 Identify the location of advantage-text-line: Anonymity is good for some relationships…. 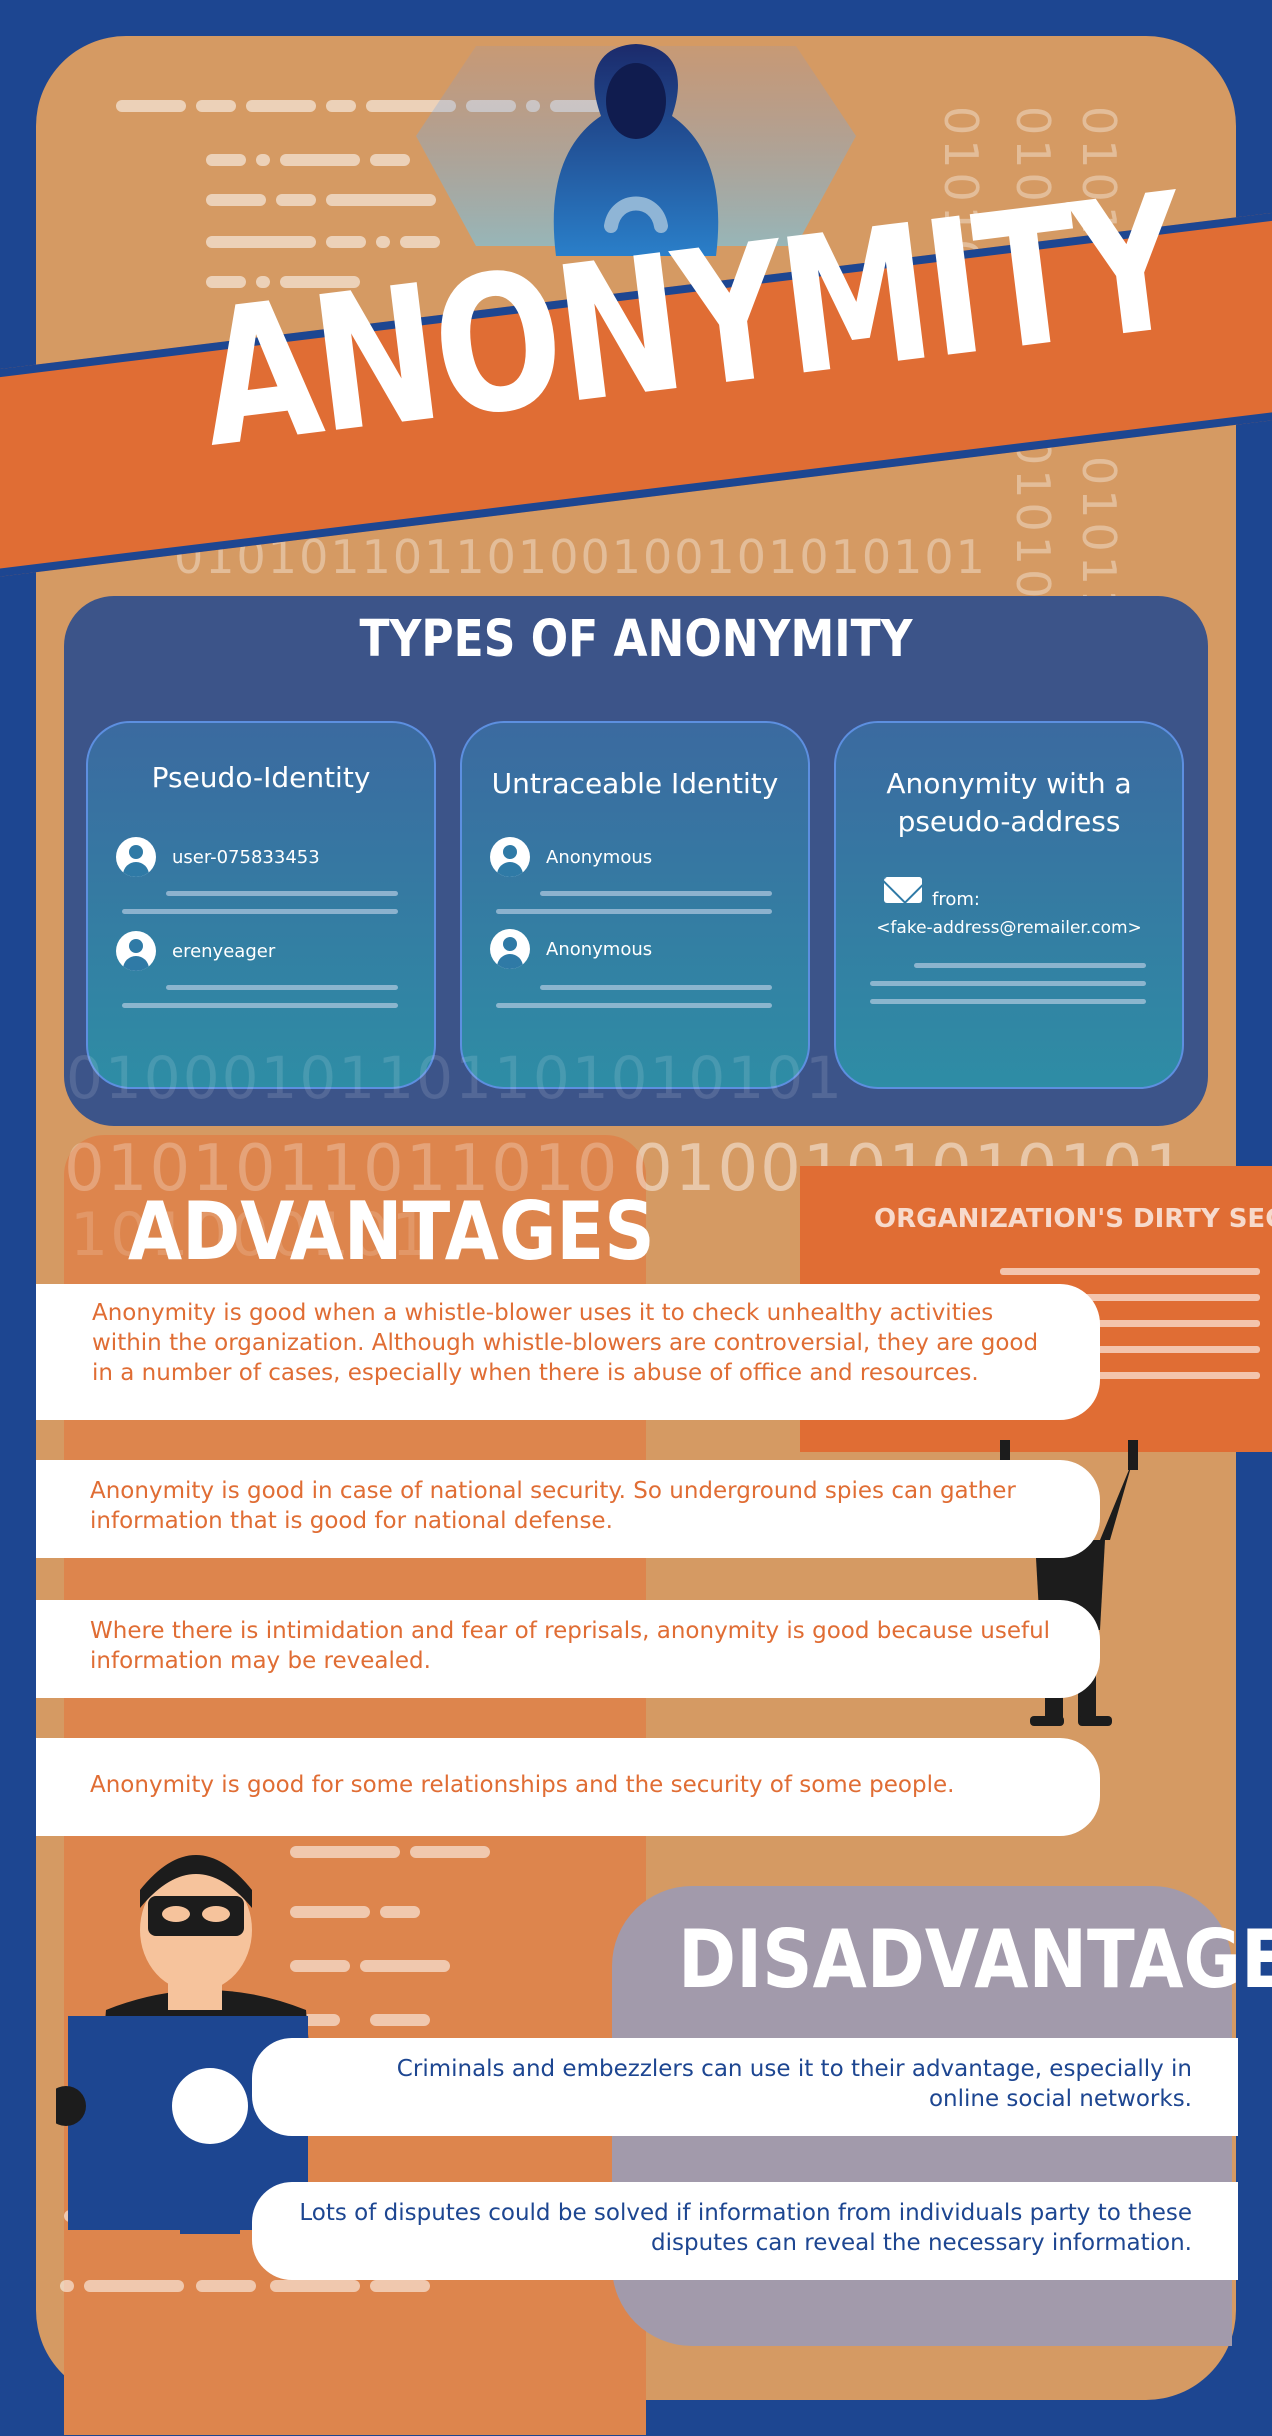
(522, 1785).